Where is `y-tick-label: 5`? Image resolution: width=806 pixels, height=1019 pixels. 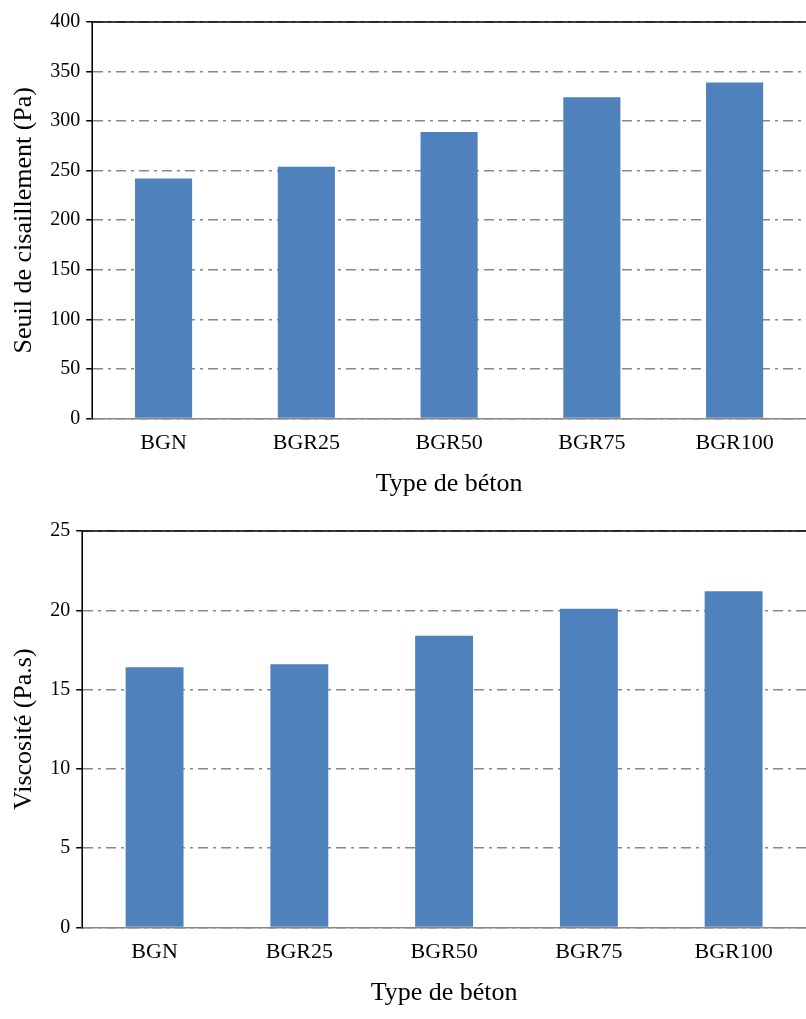 y-tick-label: 5 is located at coordinates (65, 846).